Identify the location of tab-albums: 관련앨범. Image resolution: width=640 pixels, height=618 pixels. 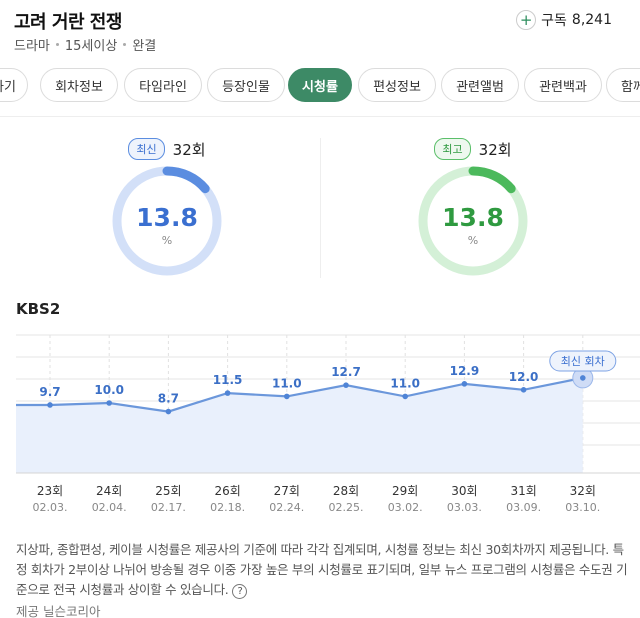
(480, 85).